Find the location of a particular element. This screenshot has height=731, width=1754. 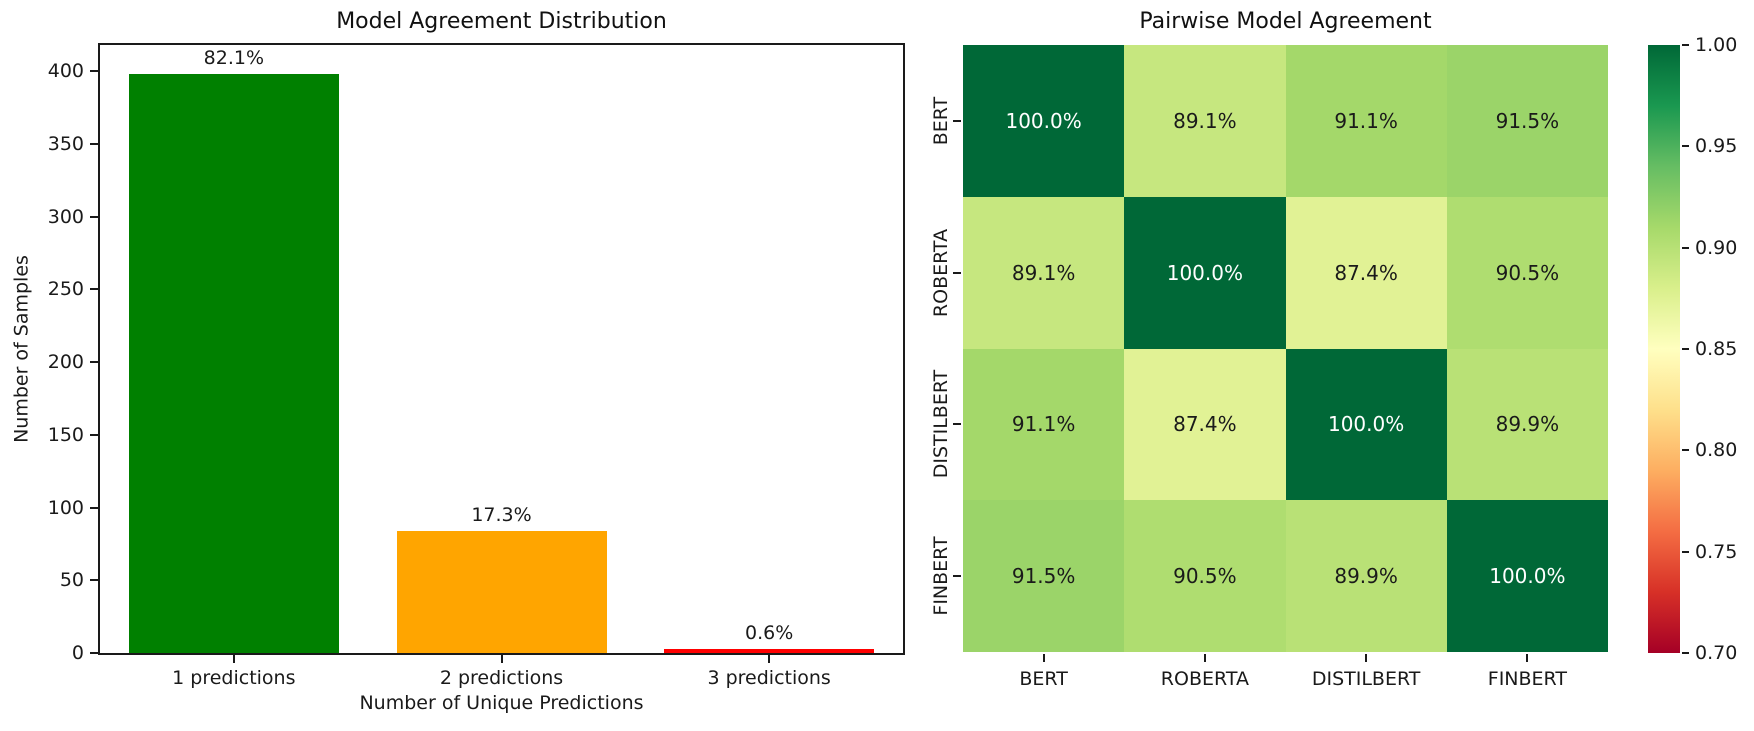

y-tick-label: 350 is located at coordinates (65, 143).